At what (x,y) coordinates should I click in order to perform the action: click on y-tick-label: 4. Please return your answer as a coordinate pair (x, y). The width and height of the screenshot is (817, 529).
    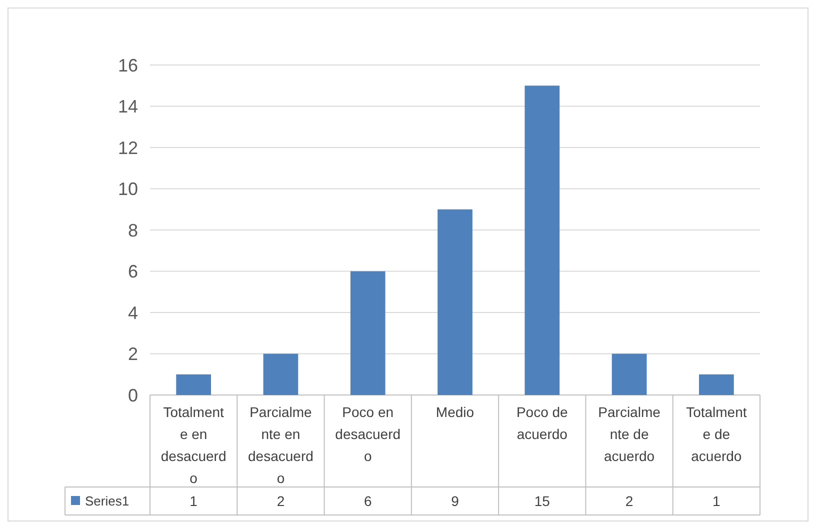
    Looking at the image, I should click on (133, 312).